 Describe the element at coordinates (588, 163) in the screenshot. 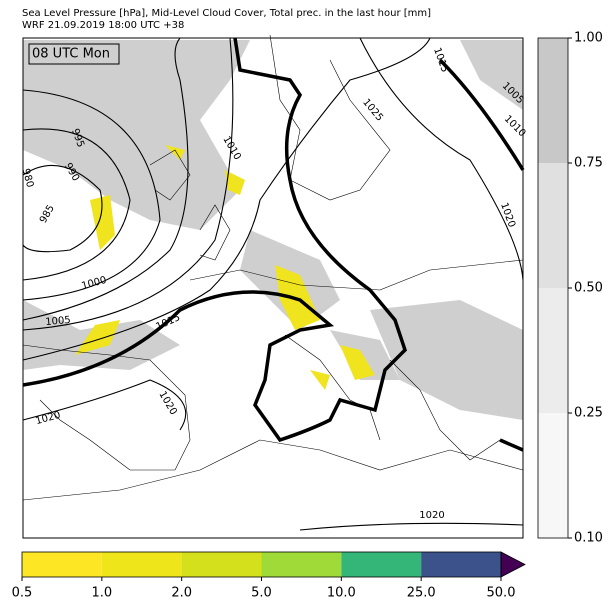

I see `tick-label: 0.75` at that location.